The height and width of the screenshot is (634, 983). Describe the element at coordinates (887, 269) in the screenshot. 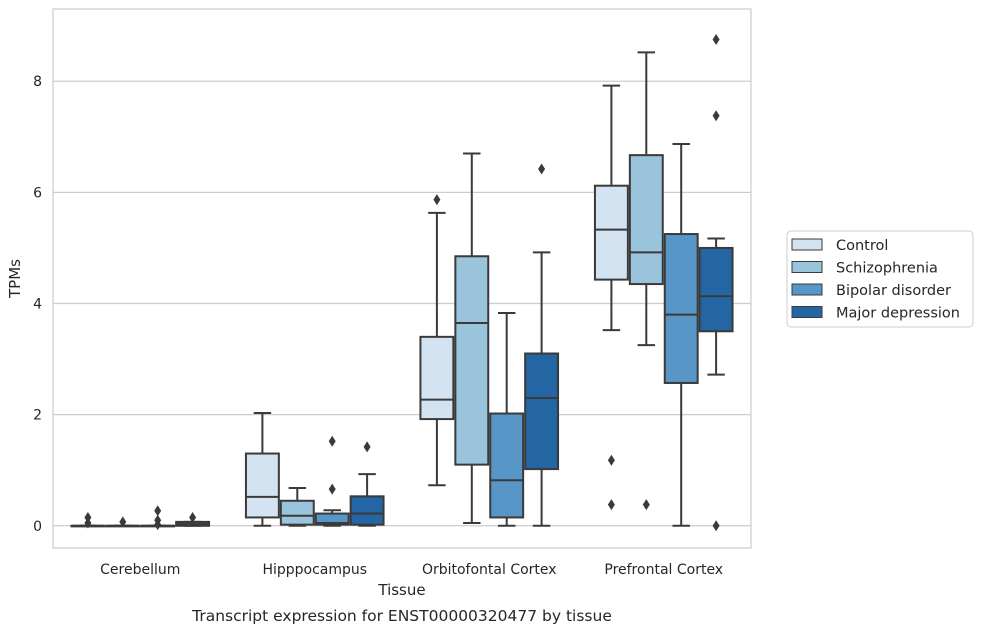

I see `legend-label: Schizophrenia` at that location.